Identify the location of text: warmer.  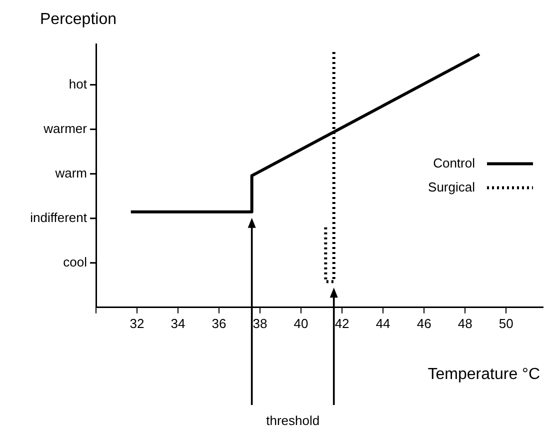
(65, 128).